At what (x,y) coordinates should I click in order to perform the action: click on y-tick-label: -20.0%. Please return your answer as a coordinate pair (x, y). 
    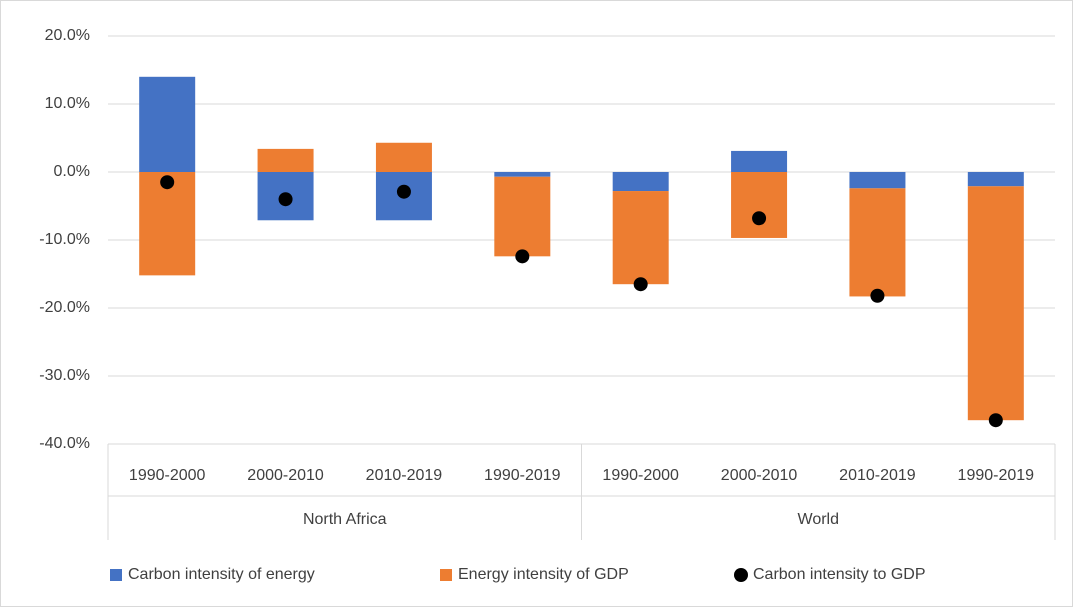
    Looking at the image, I should click on (64, 307).